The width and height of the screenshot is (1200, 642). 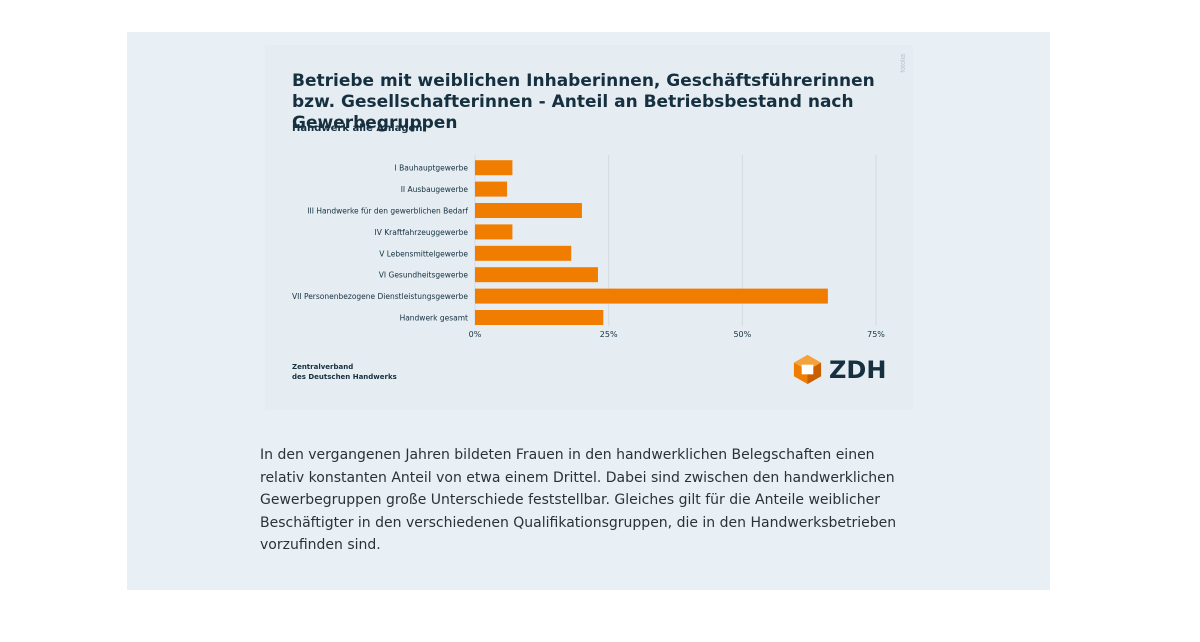 What do you see at coordinates (424, 275) in the screenshot?
I see `category-label: VI Gesundheitsgewerbe` at bounding box center [424, 275].